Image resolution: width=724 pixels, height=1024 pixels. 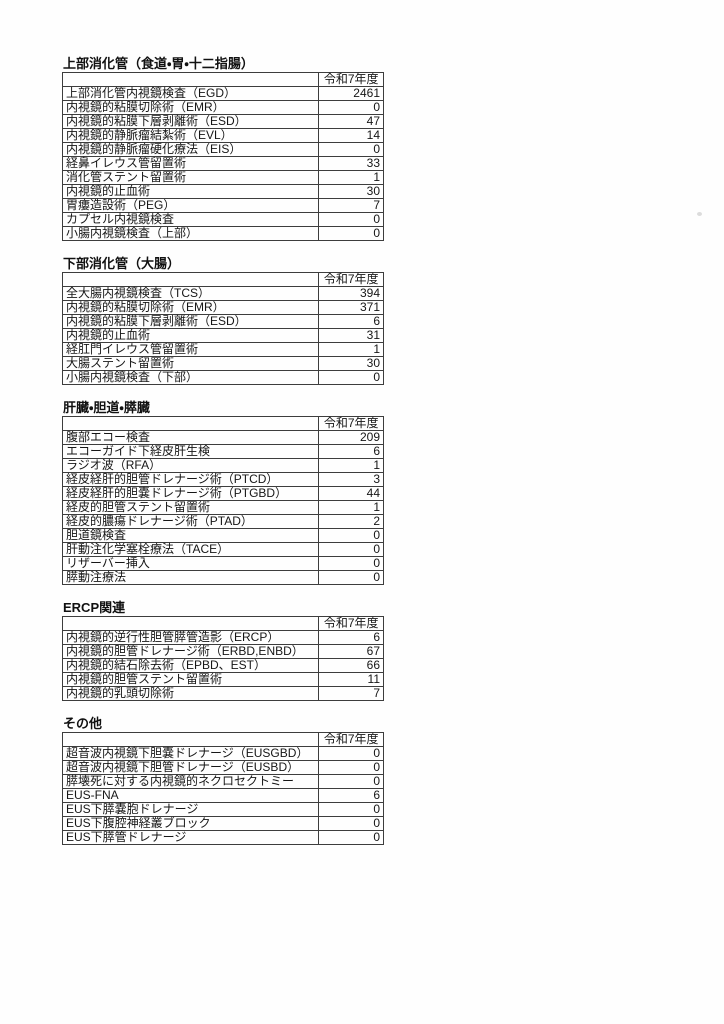 I want to click on table-row: 経皮的胆管ステント留置術 1, so click(x=222, y=507).